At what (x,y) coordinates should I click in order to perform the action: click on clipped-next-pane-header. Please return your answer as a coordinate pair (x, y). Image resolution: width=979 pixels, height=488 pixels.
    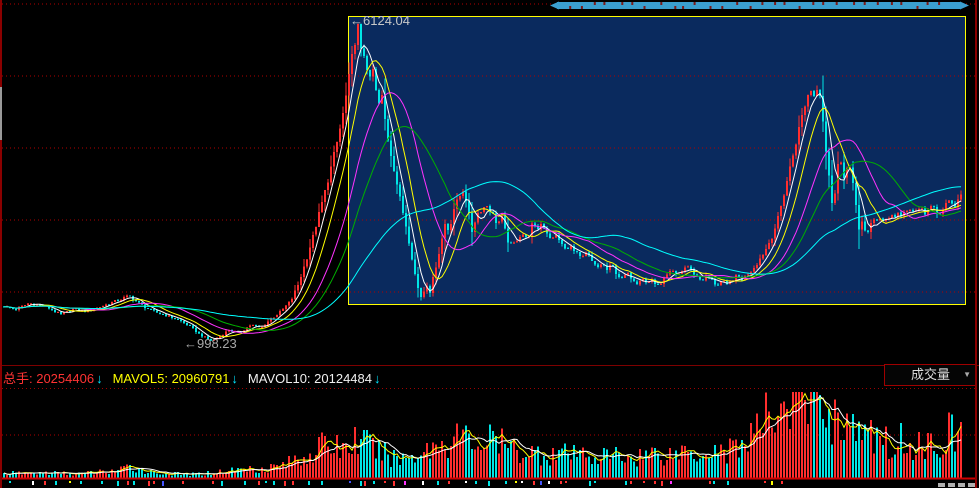
    Looking at the image, I should click on (489, 484).